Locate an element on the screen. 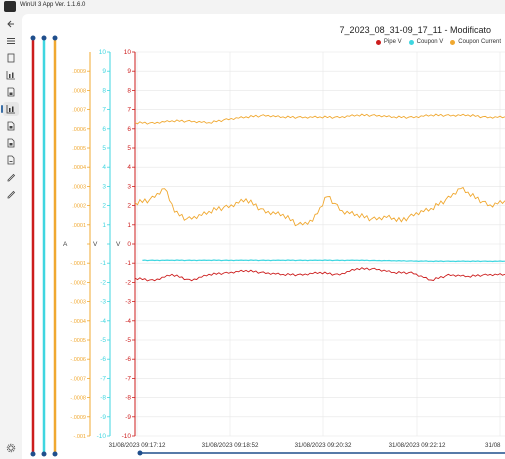 The image size is (505, 459). x-tick-label: 31/08/2023 09:17:12 is located at coordinates (137, 445).